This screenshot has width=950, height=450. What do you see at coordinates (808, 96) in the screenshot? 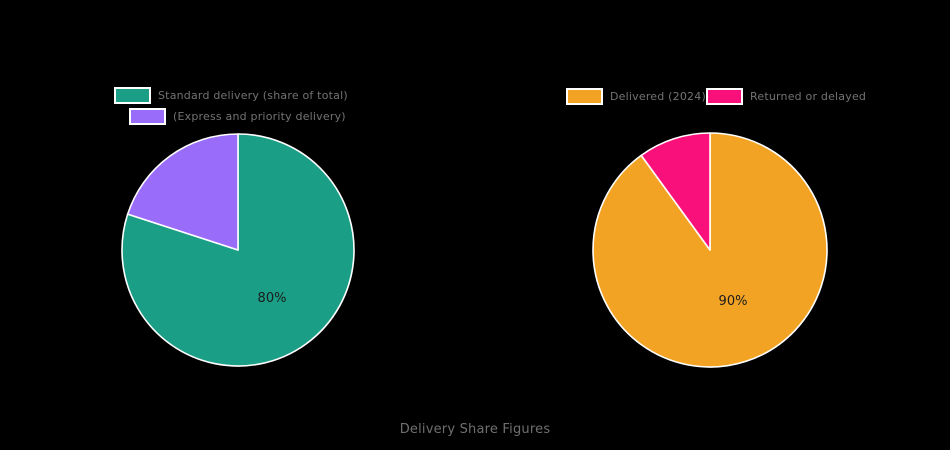
I see `legend-label-pink: Returned or delayed` at bounding box center [808, 96].